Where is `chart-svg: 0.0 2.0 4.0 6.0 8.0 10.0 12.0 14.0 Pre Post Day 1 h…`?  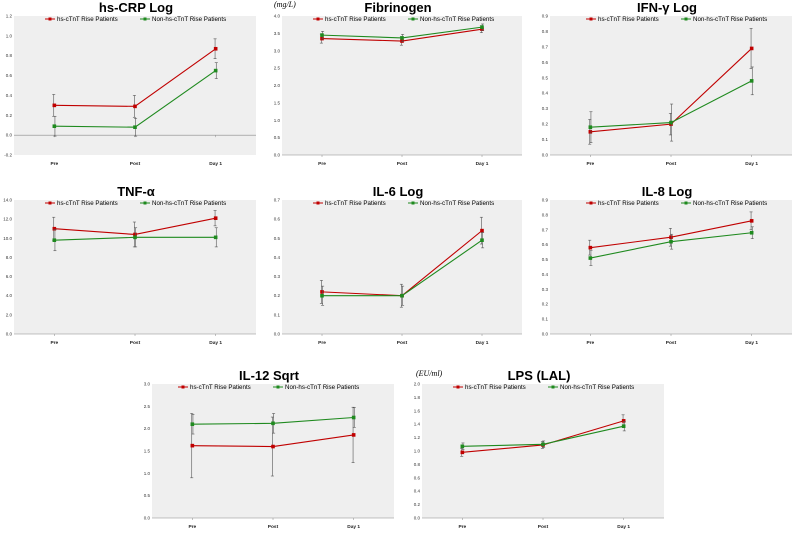
chart-svg: 0.0 2.0 4.0 6.0 8.0 10.0 12.0 14.0 Pre Post Day 1 h… is located at coordinates (129, 272).